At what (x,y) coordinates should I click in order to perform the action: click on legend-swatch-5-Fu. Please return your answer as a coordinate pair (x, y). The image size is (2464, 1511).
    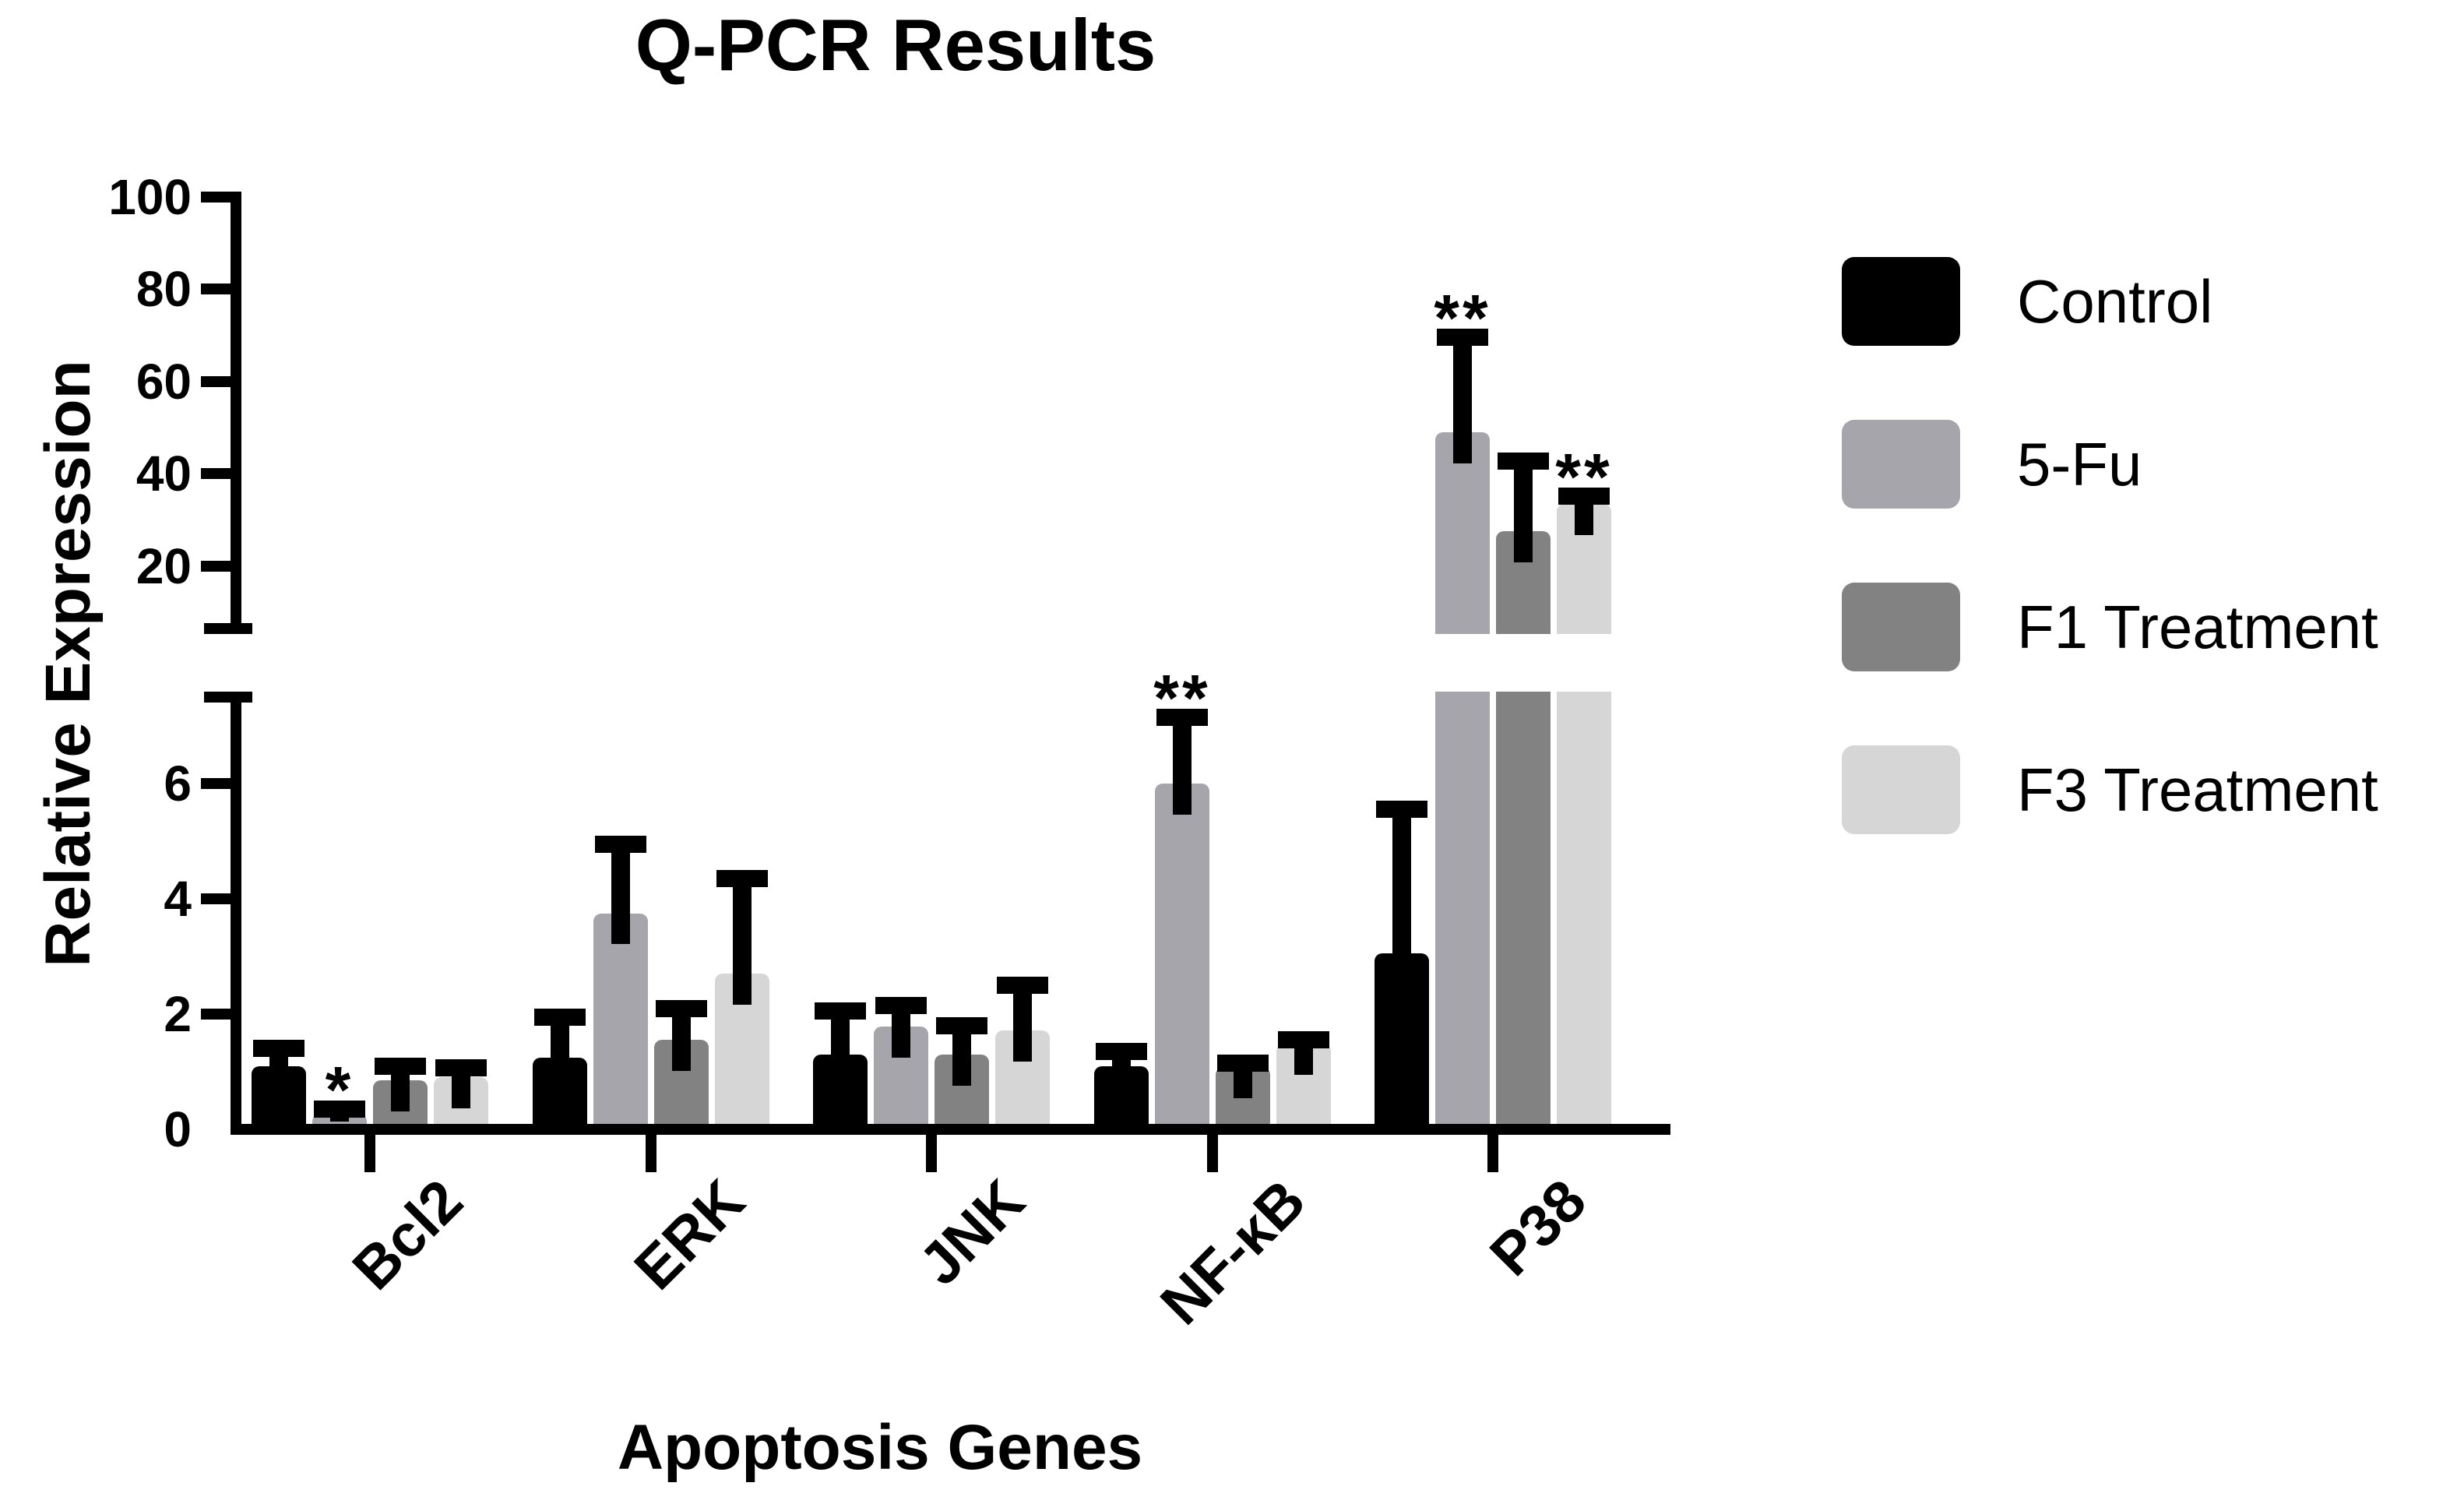
    Looking at the image, I should click on (1901, 464).